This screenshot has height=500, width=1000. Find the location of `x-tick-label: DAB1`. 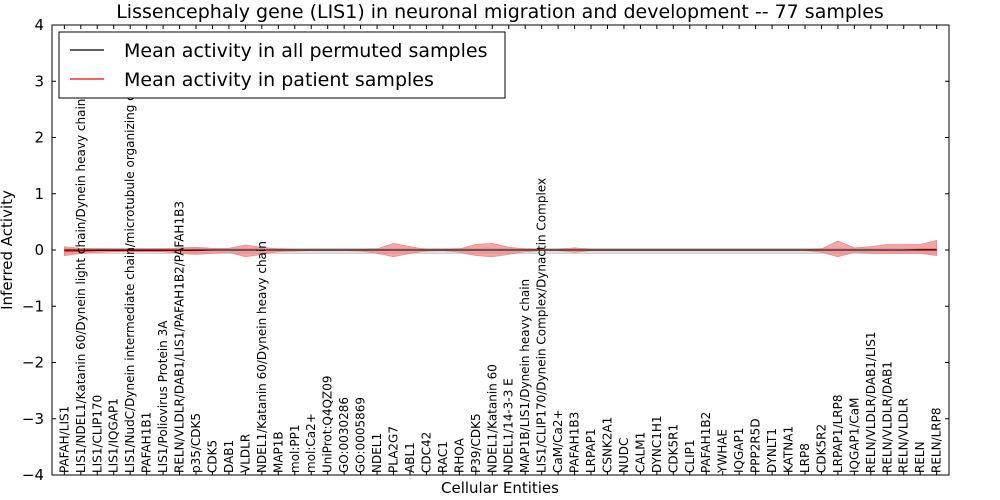

x-tick-label: DAB1 is located at coordinates (229, 456).